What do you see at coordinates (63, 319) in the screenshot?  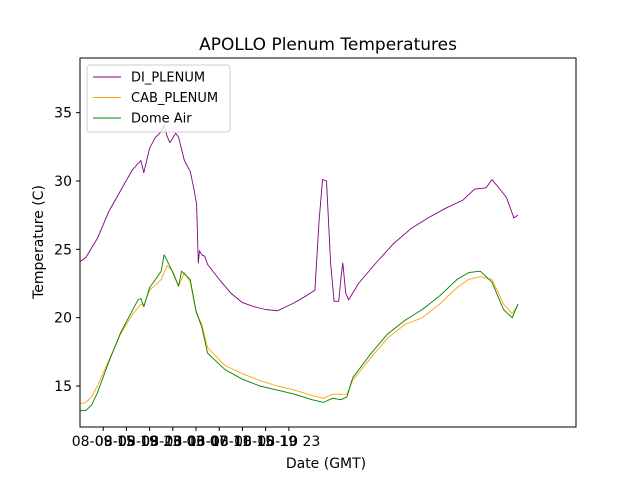 I see `y-tick-label: 20` at bounding box center [63, 319].